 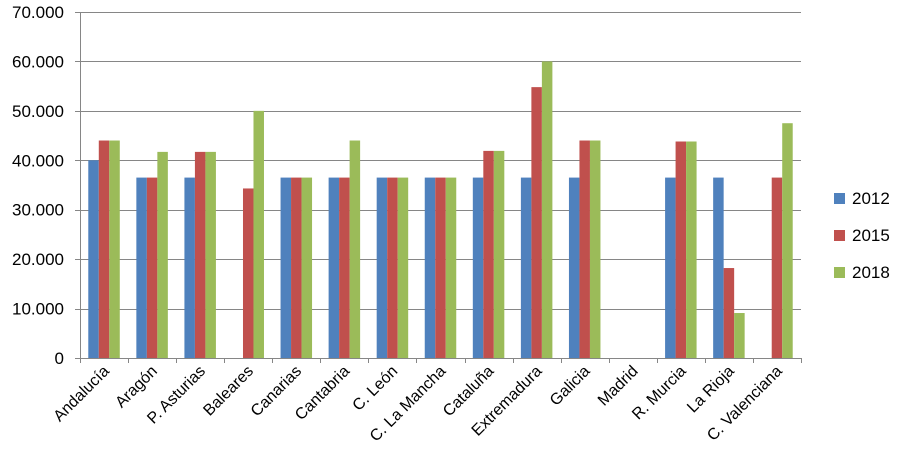 I want to click on y-tick-label: 60.000, so click(x=38, y=61).